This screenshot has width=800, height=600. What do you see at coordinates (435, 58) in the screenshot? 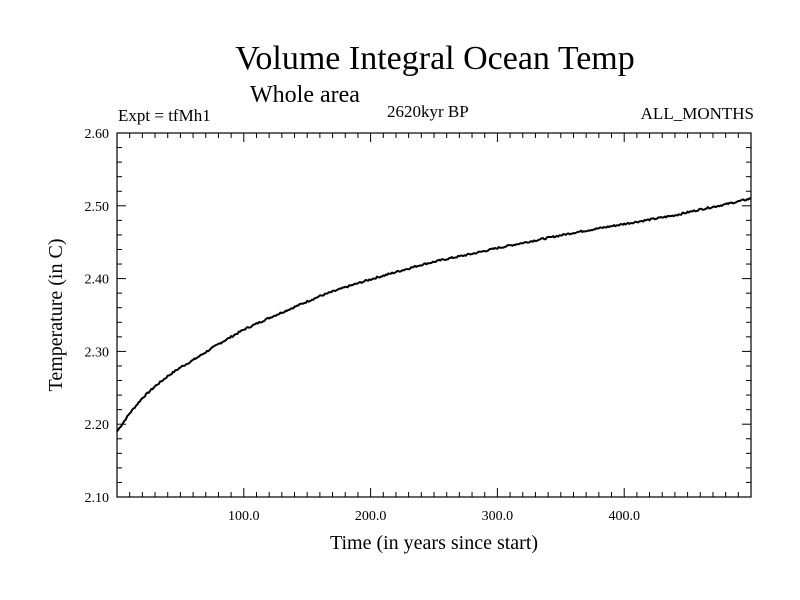
I see `chart-title: Volume Integral Ocean Temp` at bounding box center [435, 58].